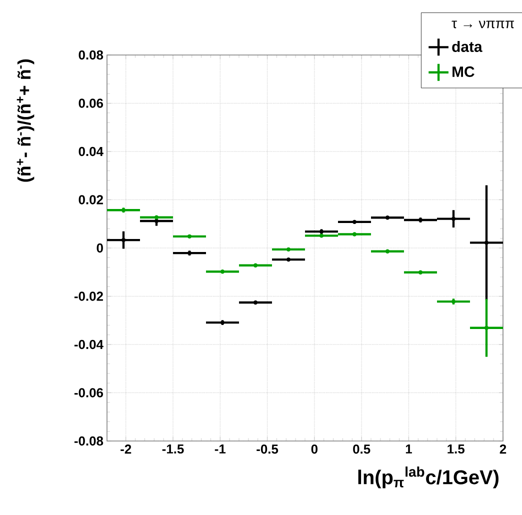  What do you see at coordinates (409, 449) in the screenshot?
I see `x-tick-label: 1` at bounding box center [409, 449].